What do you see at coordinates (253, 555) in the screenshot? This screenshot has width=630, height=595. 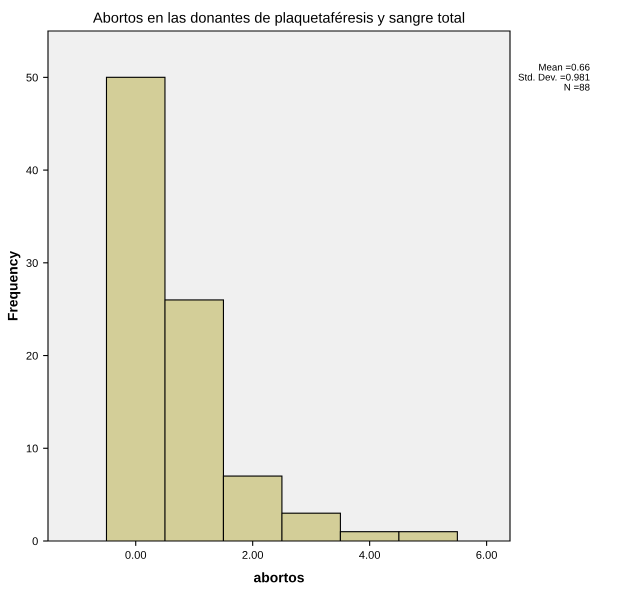 I see `x-tick-label: 2.00` at bounding box center [253, 555].